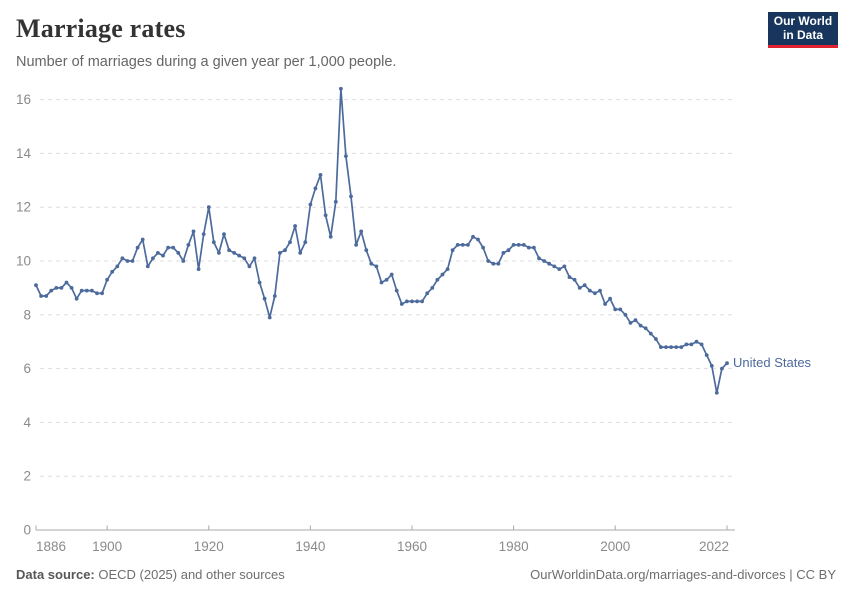  I want to click on y-axis-label-10: 10, so click(23, 261).